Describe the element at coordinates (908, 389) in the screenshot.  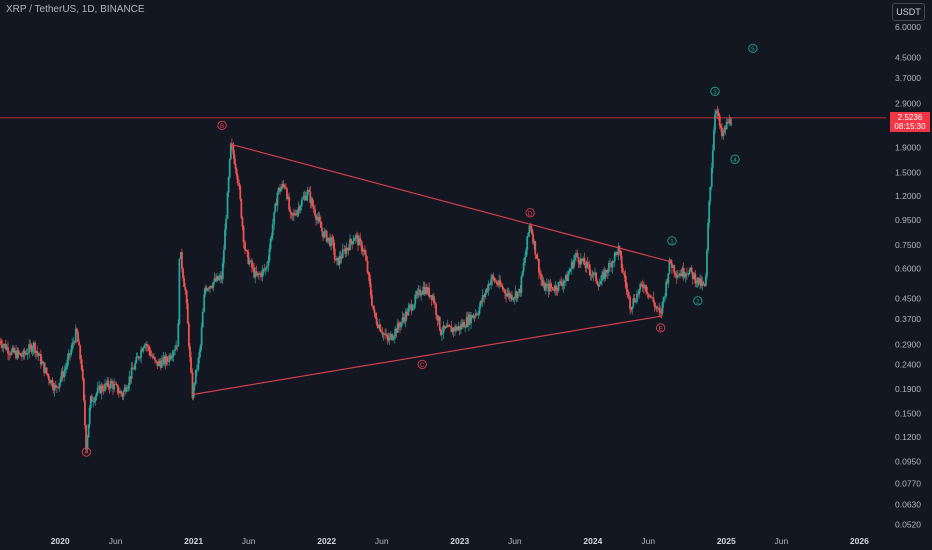
I see `y-tick-label: 0.1900` at that location.